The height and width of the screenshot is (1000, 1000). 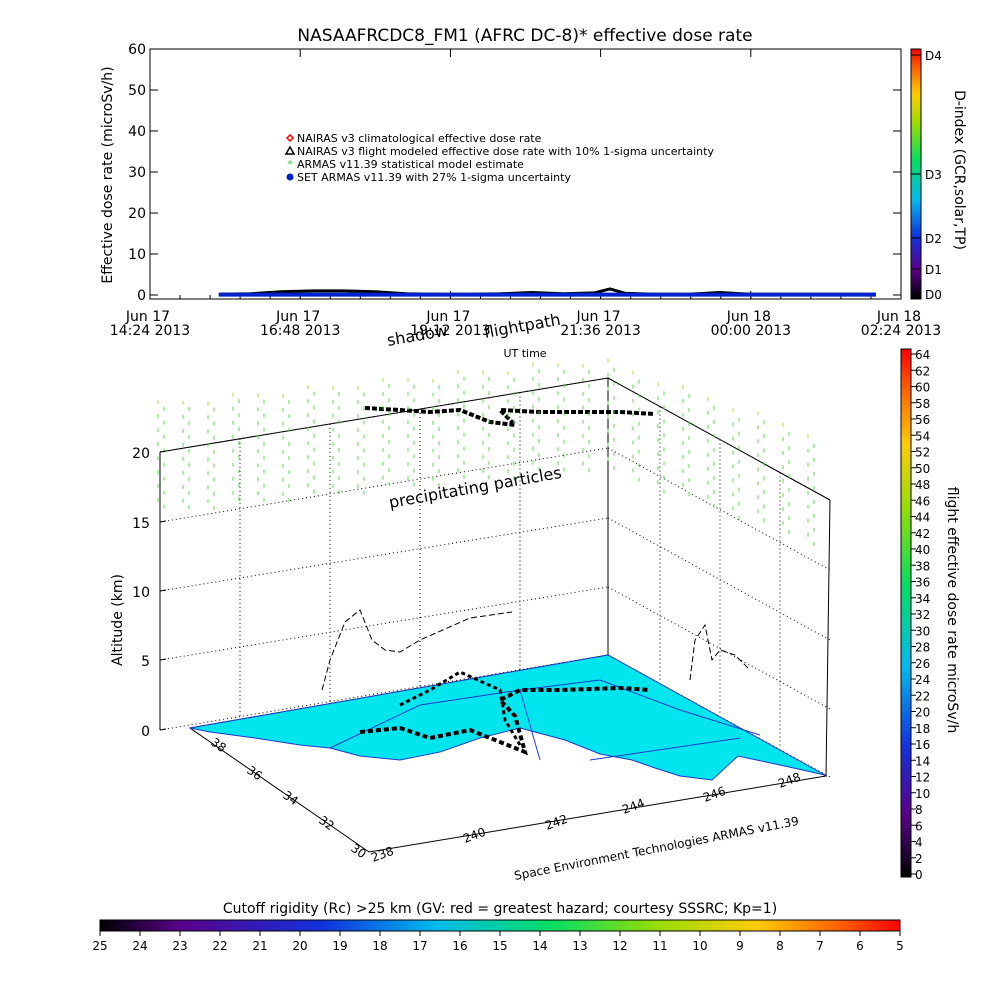 What do you see at coordinates (900, 946) in the screenshot?
I see `cutoff-tick-label: 5` at bounding box center [900, 946].